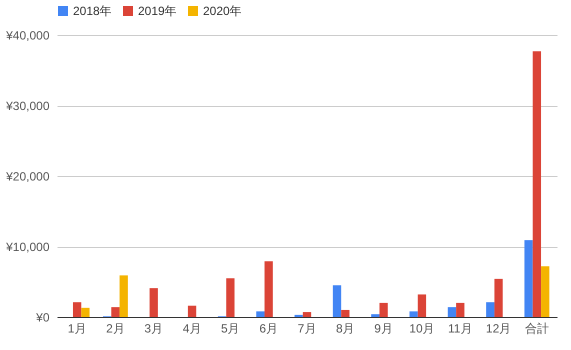 The height and width of the screenshot is (350, 571). Describe the element at coordinates (383, 329) in the screenshot. I see `x-tick-label: 9月` at that location.